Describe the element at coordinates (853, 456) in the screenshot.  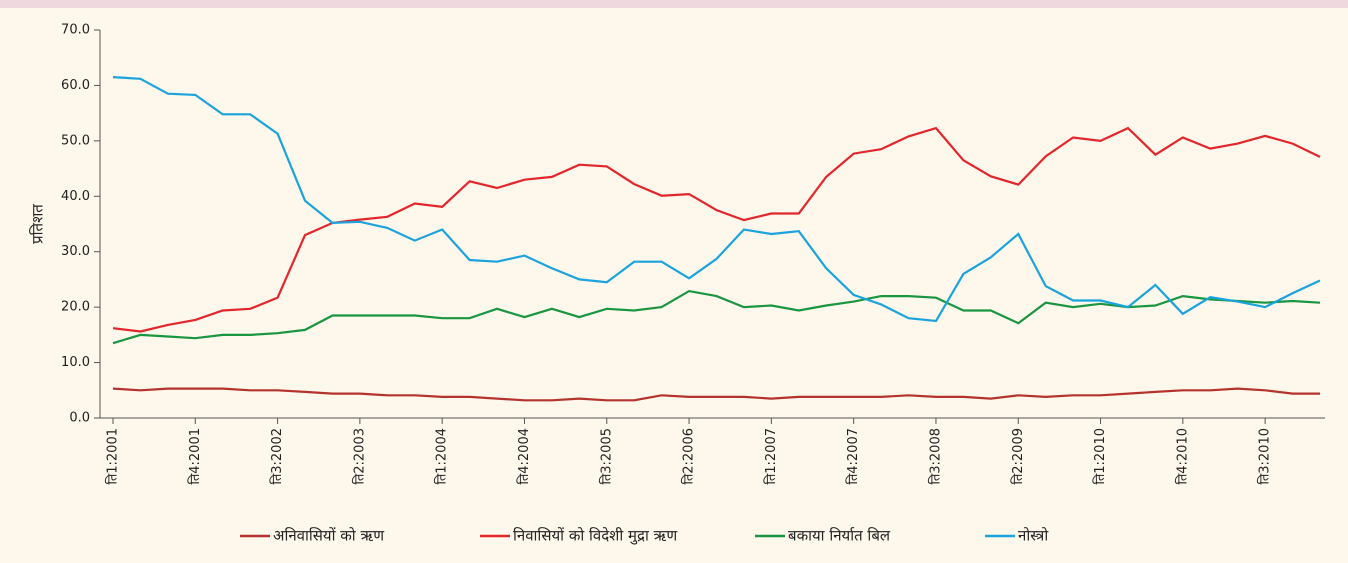
I see `x-tick-label: ति4:2007` at that location.